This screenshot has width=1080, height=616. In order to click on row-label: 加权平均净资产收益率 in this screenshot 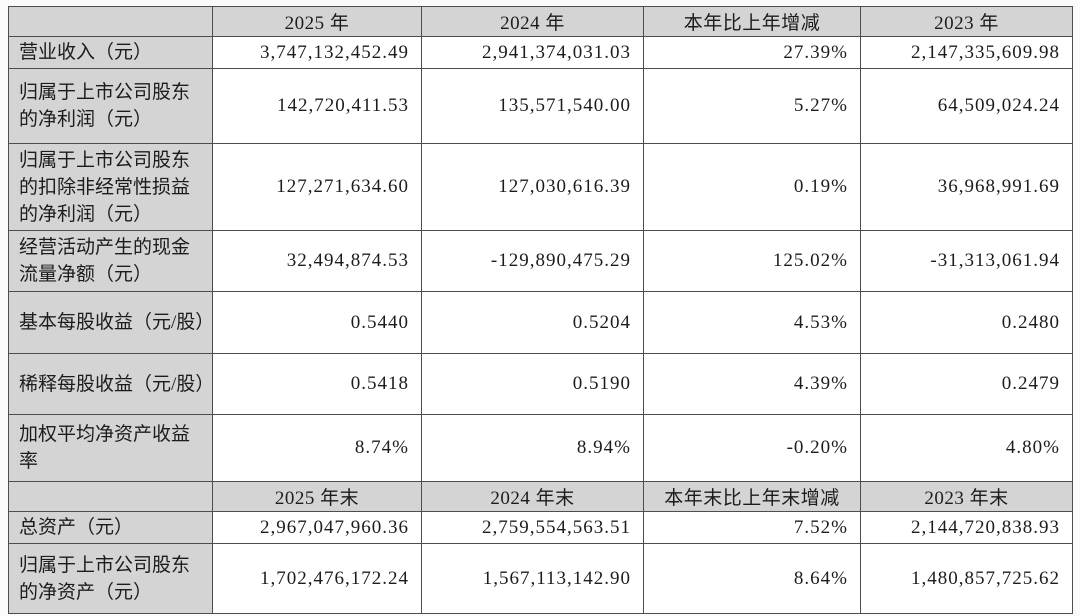, I will do `click(110, 448)`.